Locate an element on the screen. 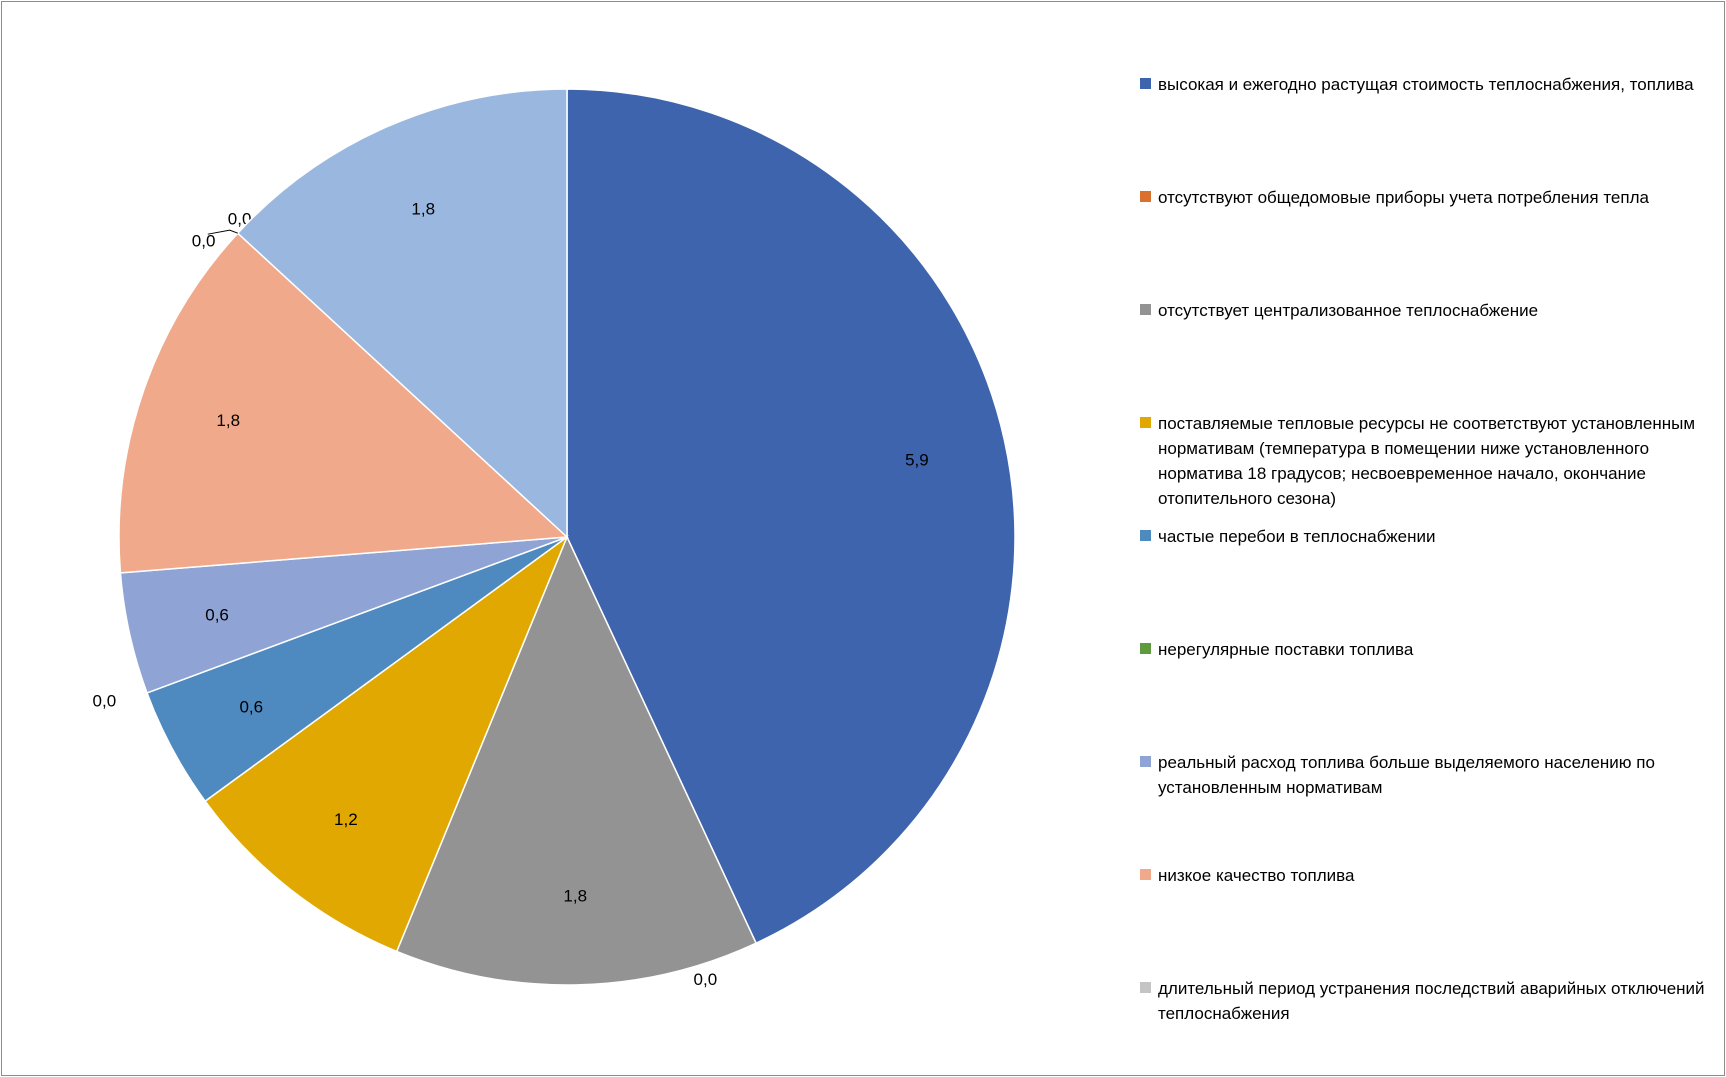  legend-label: частые перебои в теплоснабжении is located at coordinates (1297, 536).